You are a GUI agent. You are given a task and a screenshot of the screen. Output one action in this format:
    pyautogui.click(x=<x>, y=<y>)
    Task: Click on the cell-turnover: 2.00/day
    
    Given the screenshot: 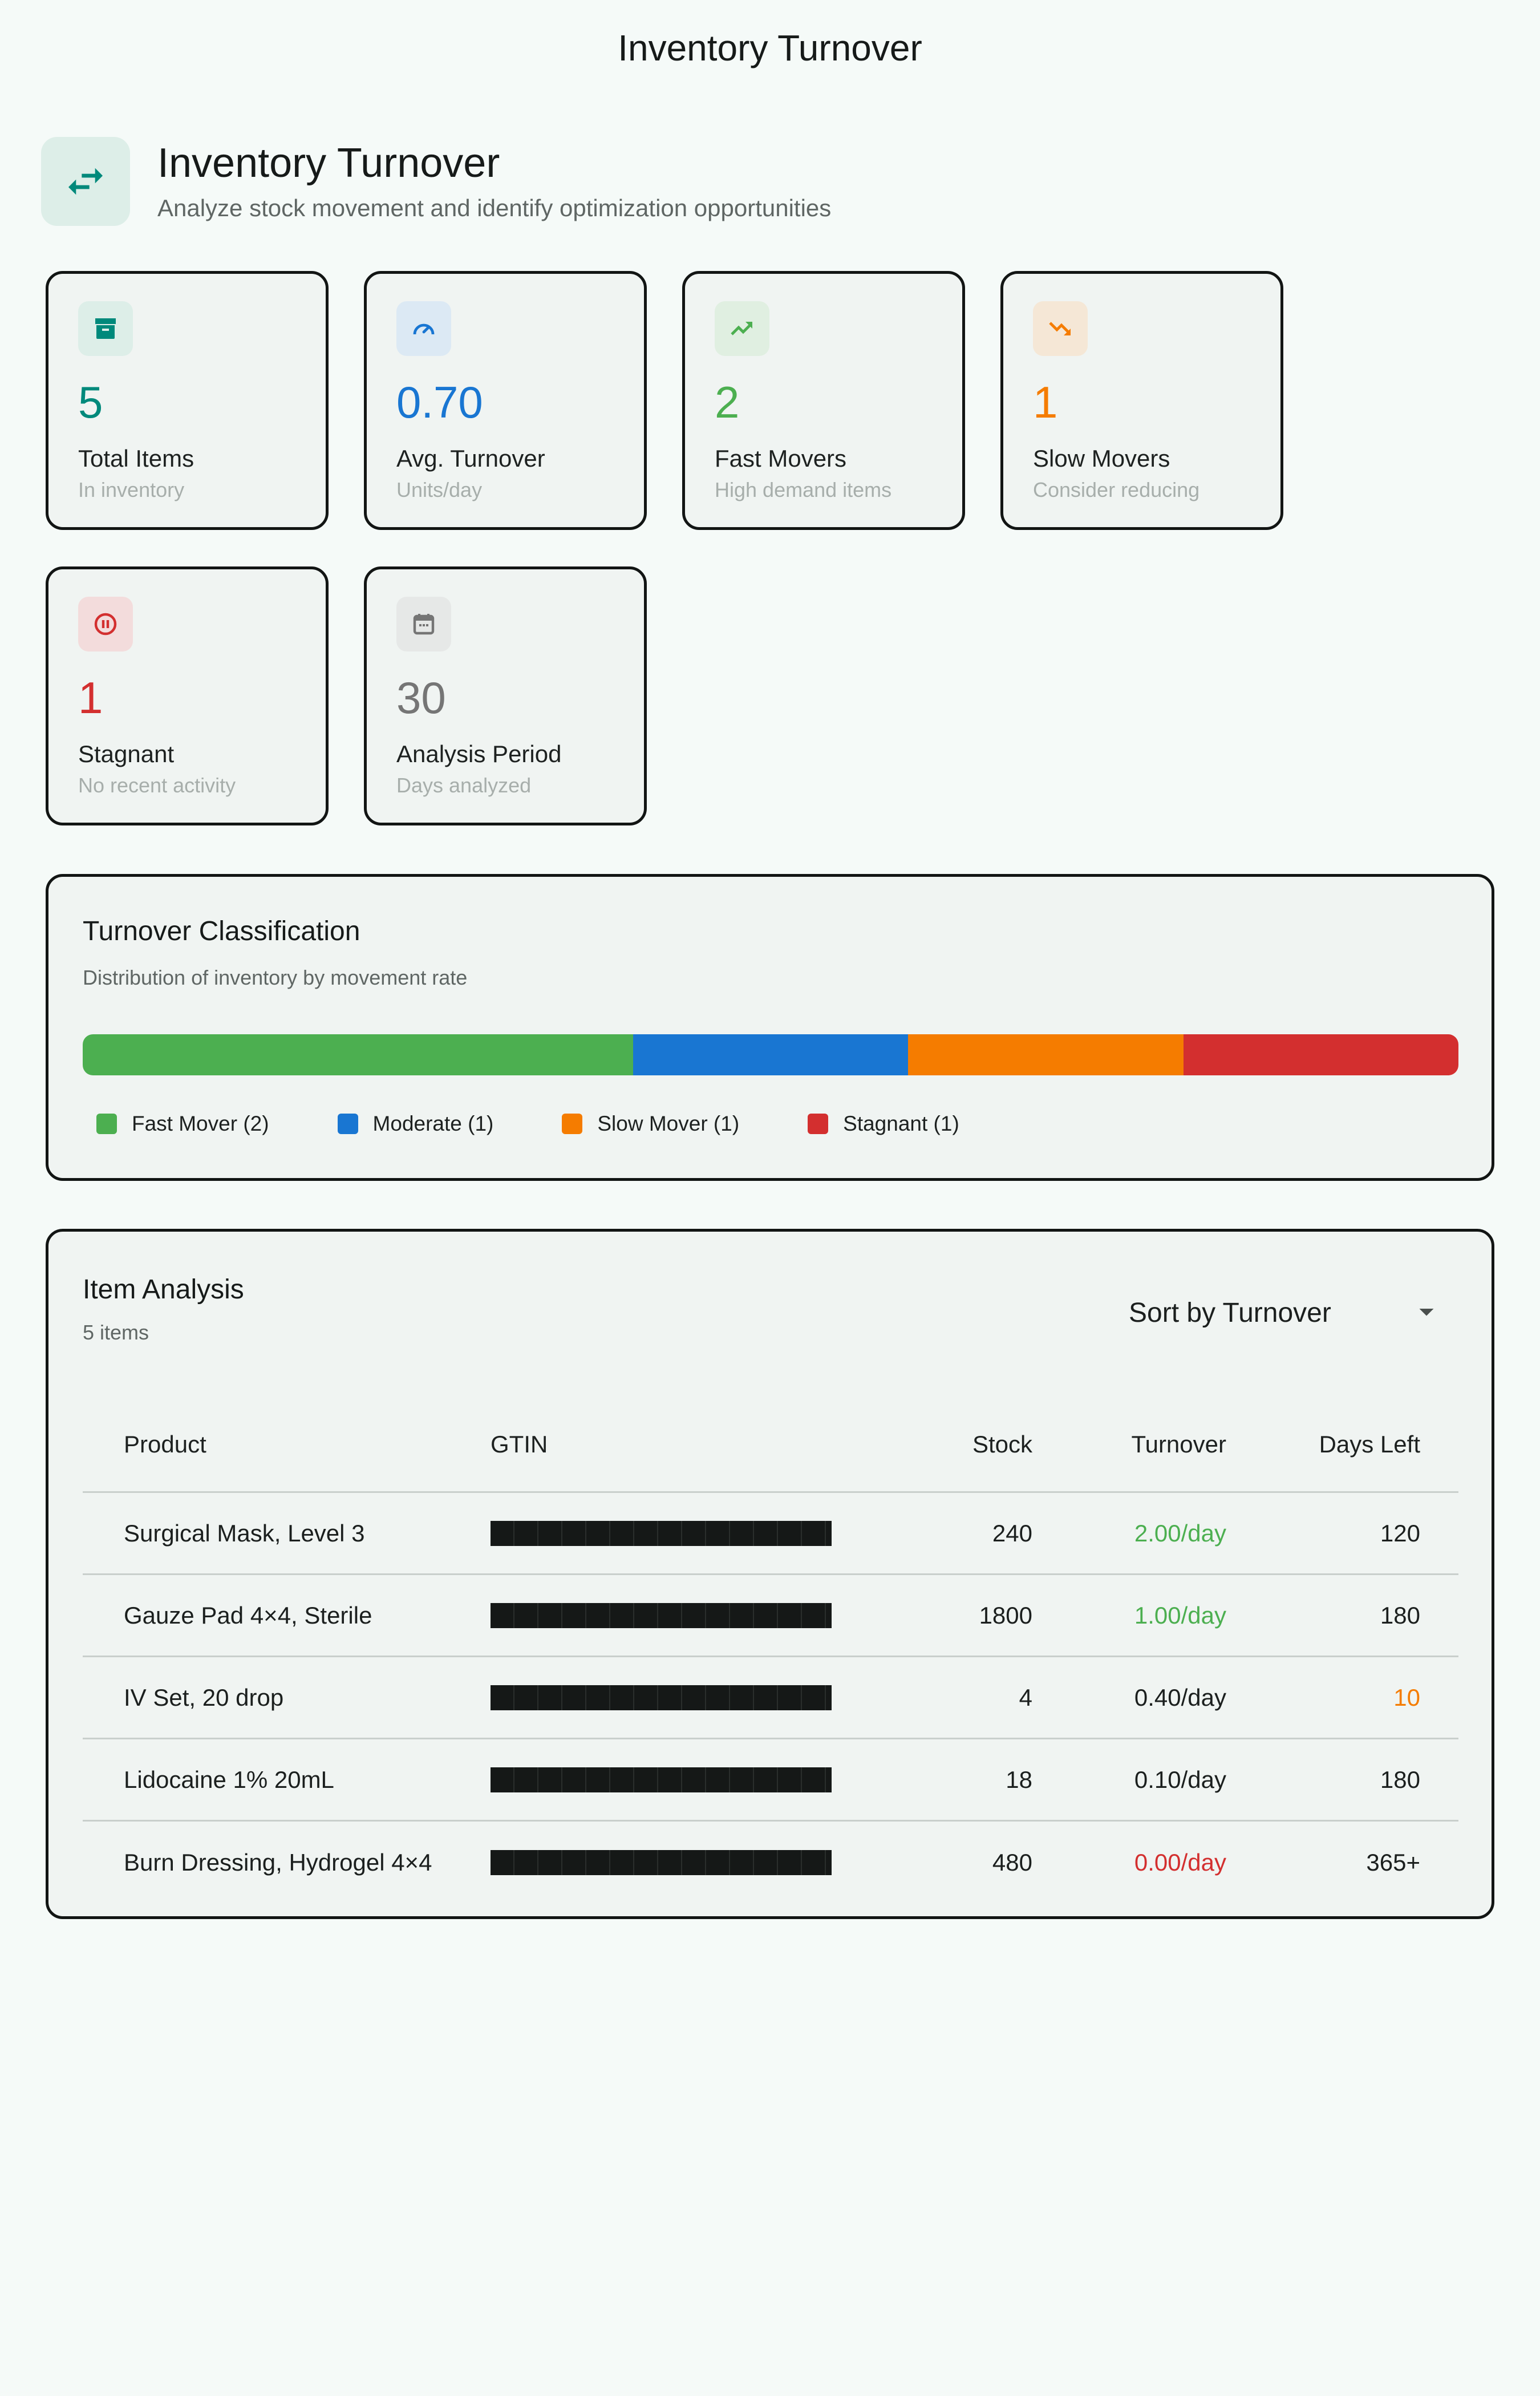 What is the action you would take?
    pyautogui.click(x=1180, y=1533)
    